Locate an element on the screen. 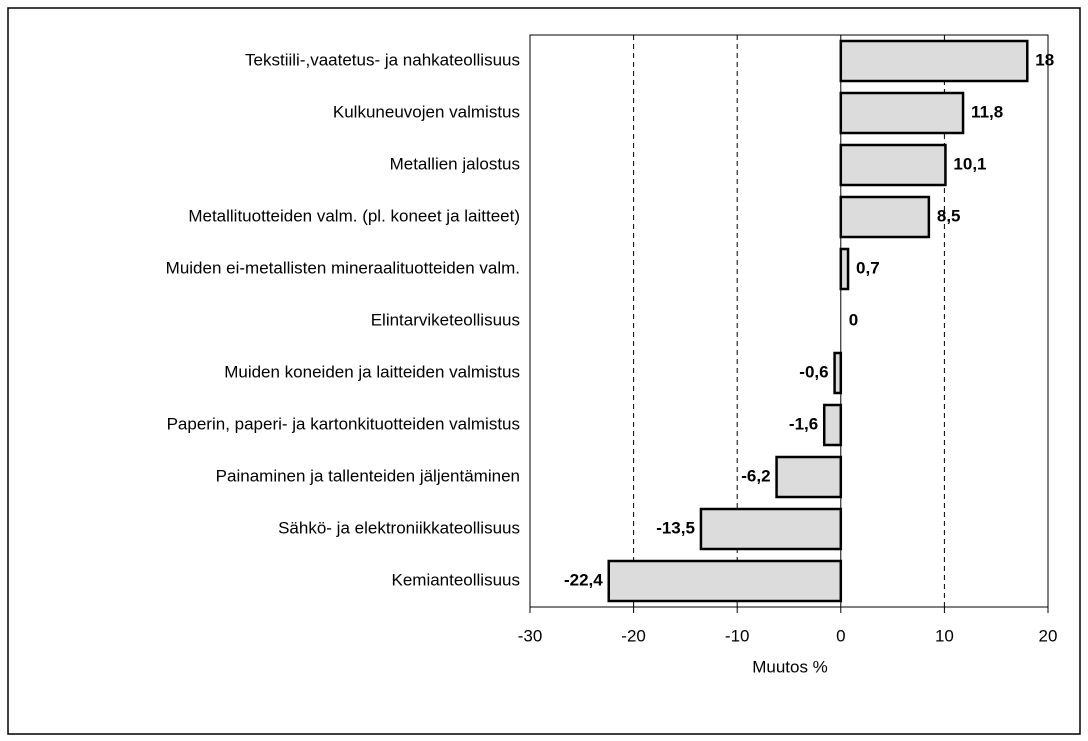 This screenshot has width=1088, height=741. value-label: 10,1 is located at coordinates (969, 163).